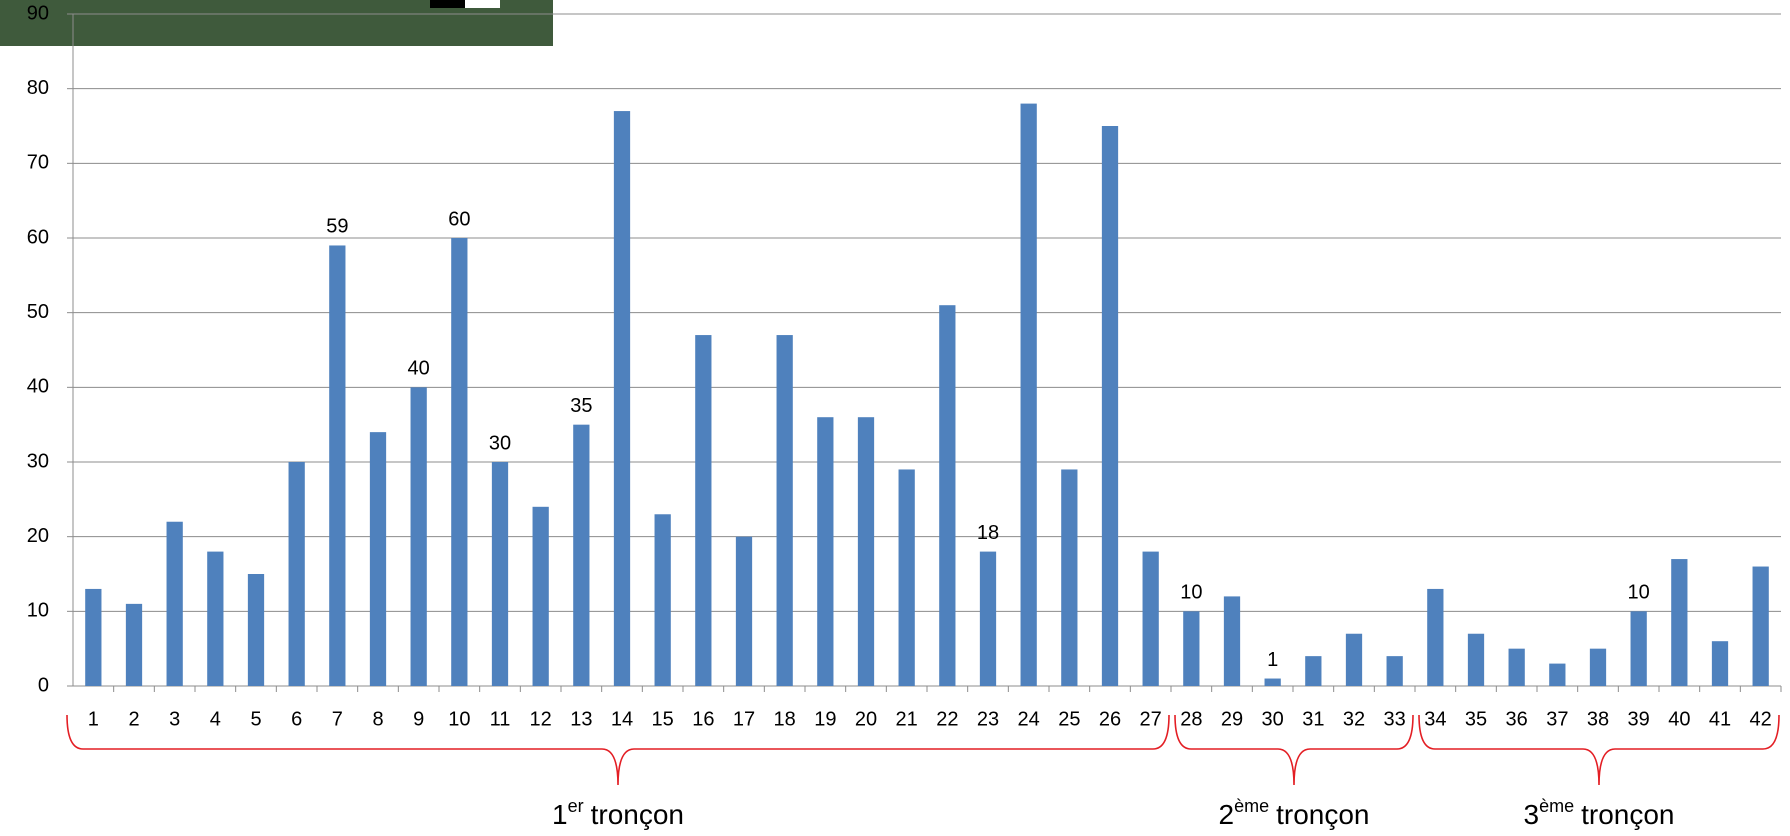 The height and width of the screenshot is (836, 1790). What do you see at coordinates (703, 719) in the screenshot?
I see `x-tick-label: 16` at bounding box center [703, 719].